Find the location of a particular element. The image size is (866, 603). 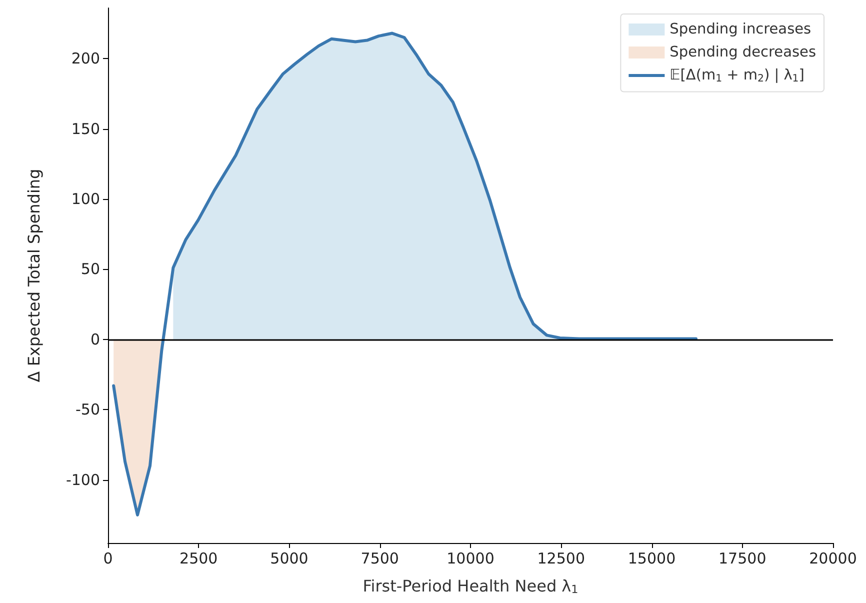

x-tick-label: 17500 is located at coordinates (742, 559).